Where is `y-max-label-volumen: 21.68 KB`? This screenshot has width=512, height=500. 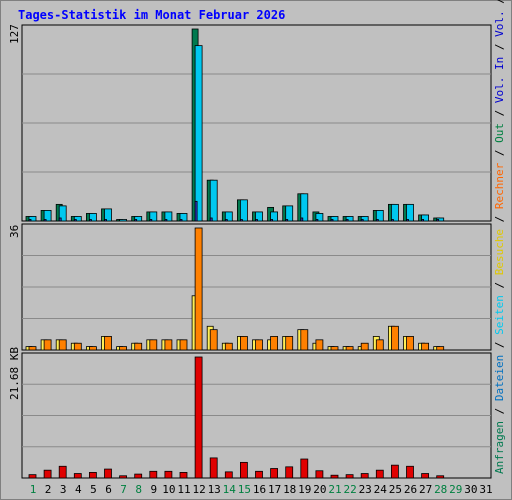
y-max-label-volumen: 21.68 KB is located at coordinates (14, 373).